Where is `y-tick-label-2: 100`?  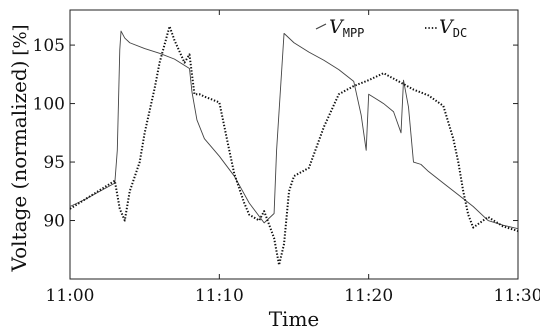
y-tick-label-2: 100 is located at coordinates (49, 105).